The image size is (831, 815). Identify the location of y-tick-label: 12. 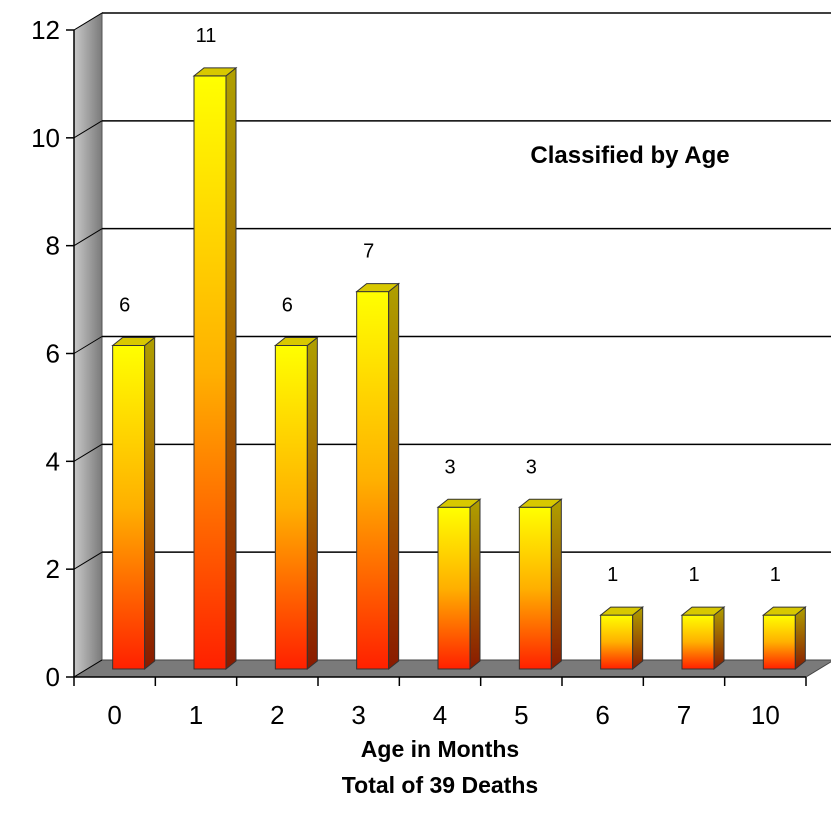
(45, 30).